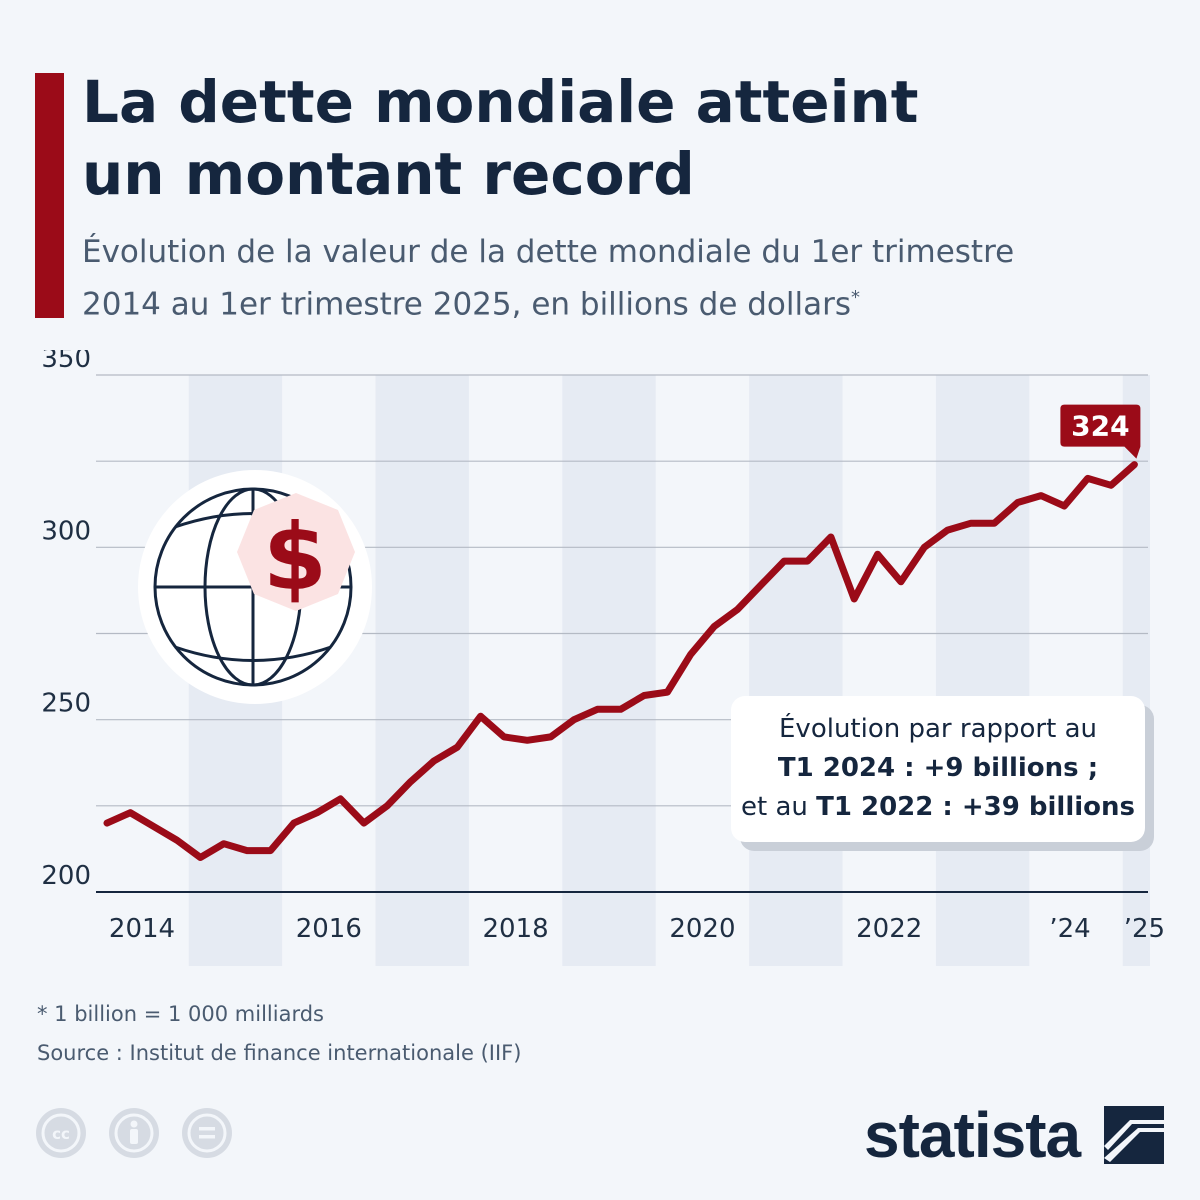 This screenshot has height=1200, width=1200. Describe the element at coordinates (1134, 1135) in the screenshot. I see `statista-mark-icon` at that location.